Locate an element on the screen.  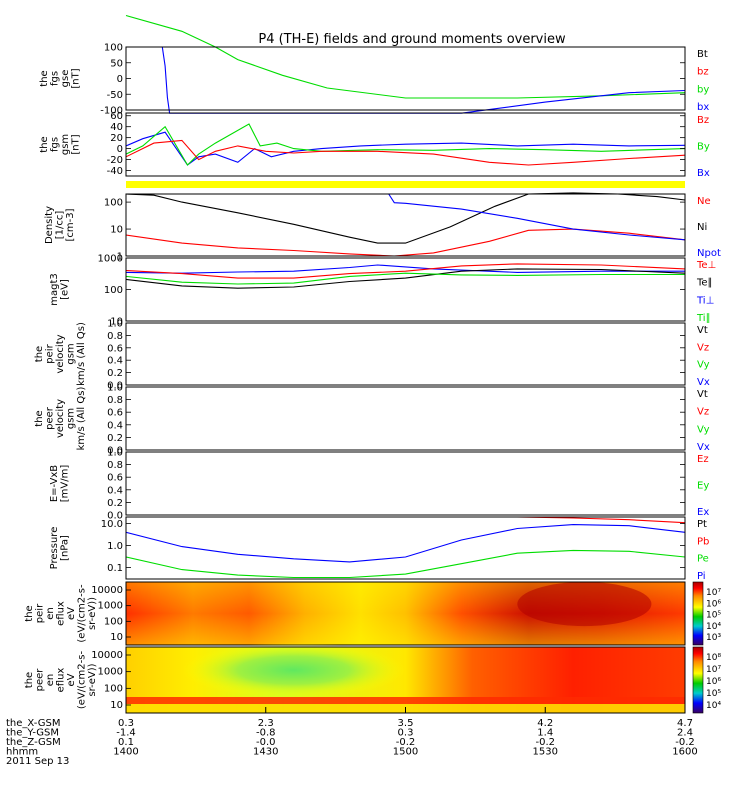
series-line-bx is located at coordinates (423, 80).